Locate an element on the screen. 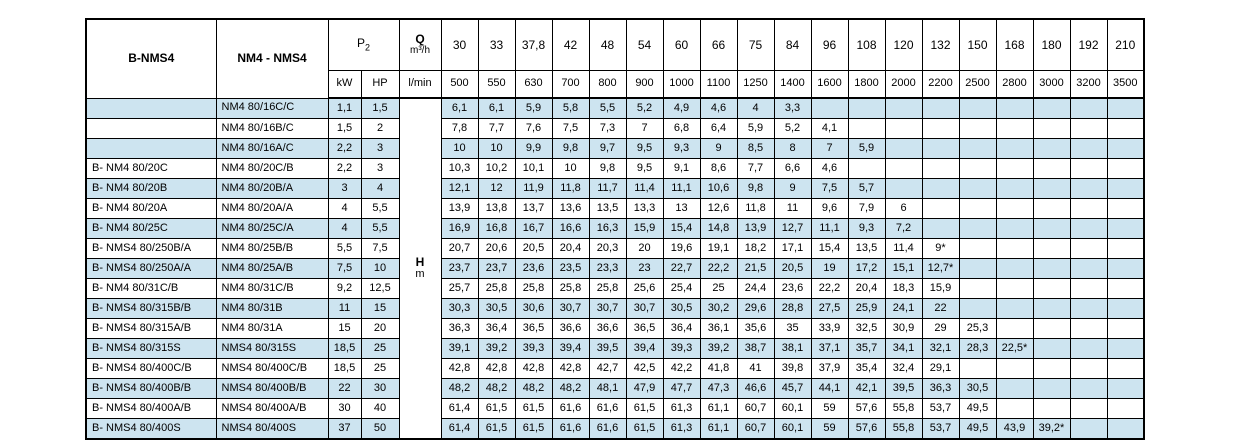 Image resolution: width=1235 pixels, height=445 pixels. head-value-cell: 12 is located at coordinates (496, 188).